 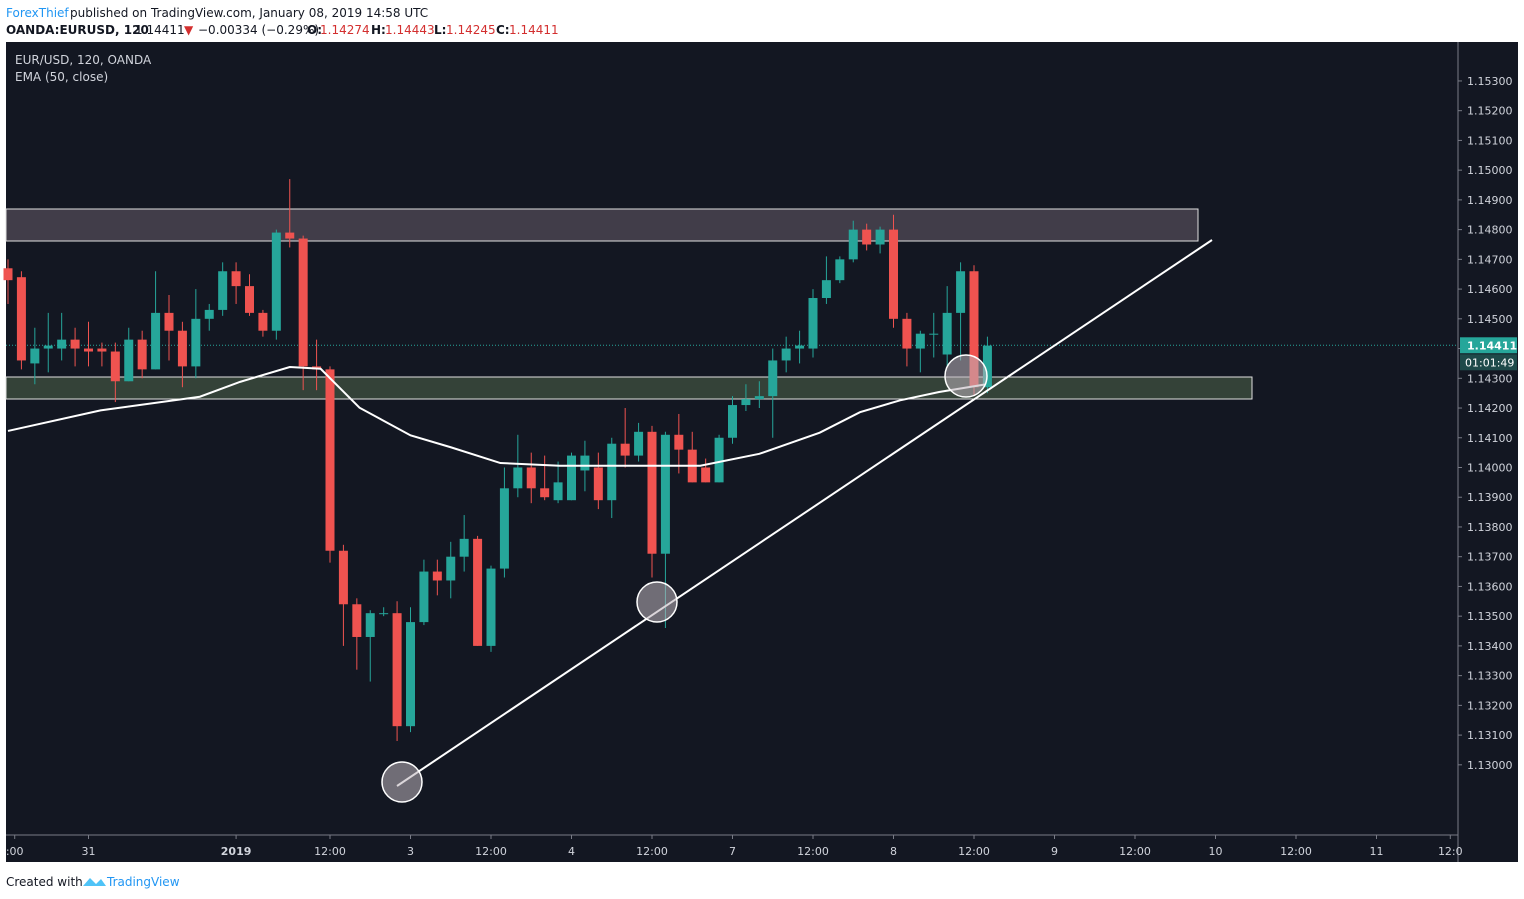 I want to click on x-tick-label: 9, so click(x=1054, y=851).